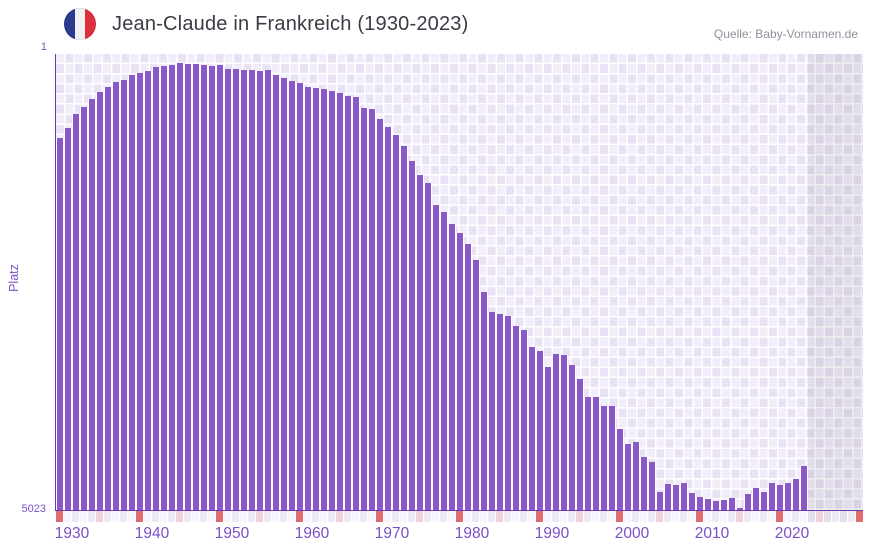  Describe the element at coordinates (116, 516) in the screenshot. I see `tick-cell-1937` at that location.